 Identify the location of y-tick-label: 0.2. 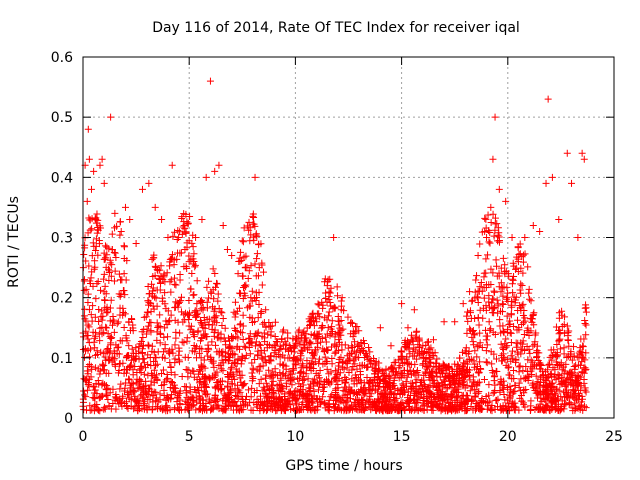
(62, 299).